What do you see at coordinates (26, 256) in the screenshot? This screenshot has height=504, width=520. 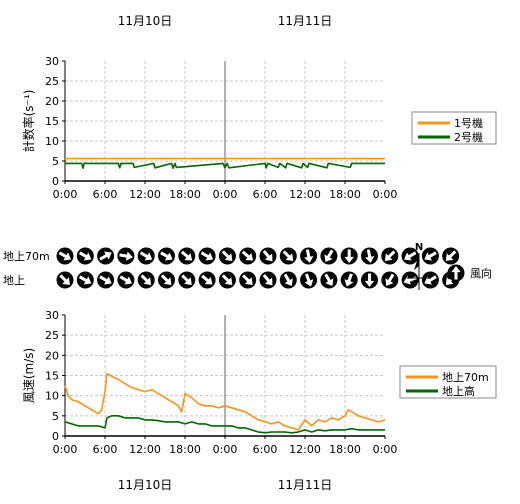 I see `wind-row-label-1: 地上70m` at bounding box center [26, 256].